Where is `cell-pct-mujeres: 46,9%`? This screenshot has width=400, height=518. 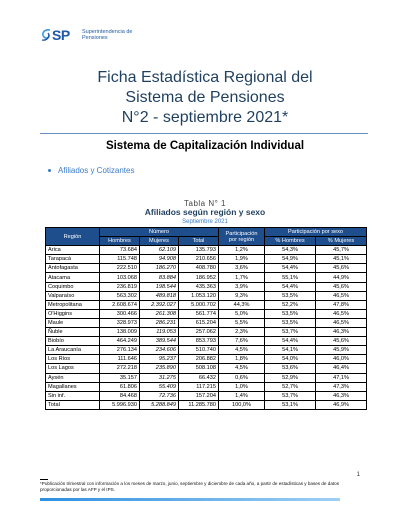
cell-pct-mujeres: 46,9% is located at coordinates (341, 404).